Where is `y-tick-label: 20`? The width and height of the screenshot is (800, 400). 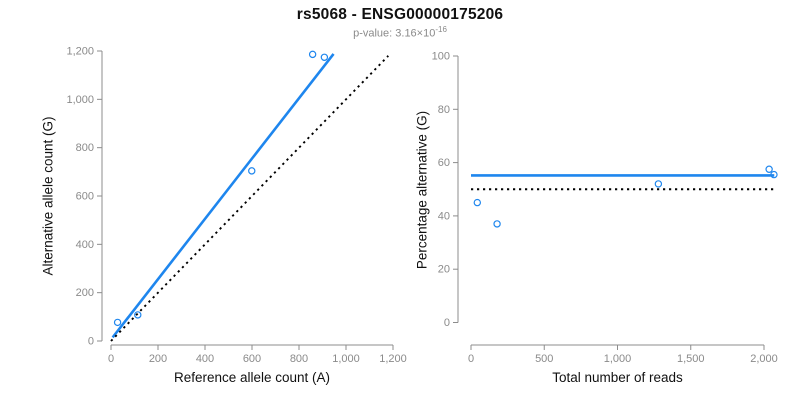 y-tick-label: 20 is located at coordinates (444, 270).